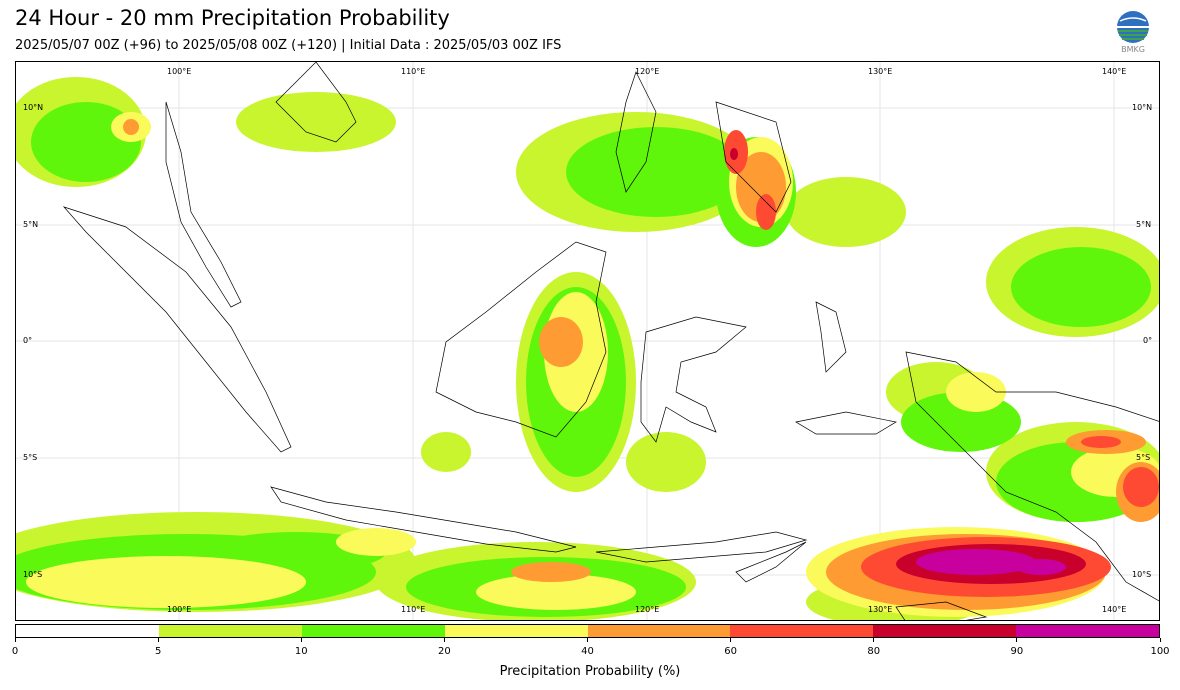 This screenshot has width=1180, height=690. What do you see at coordinates (1143, 457) in the screenshot?
I see `lat-label-right: 5°S` at bounding box center [1143, 457].